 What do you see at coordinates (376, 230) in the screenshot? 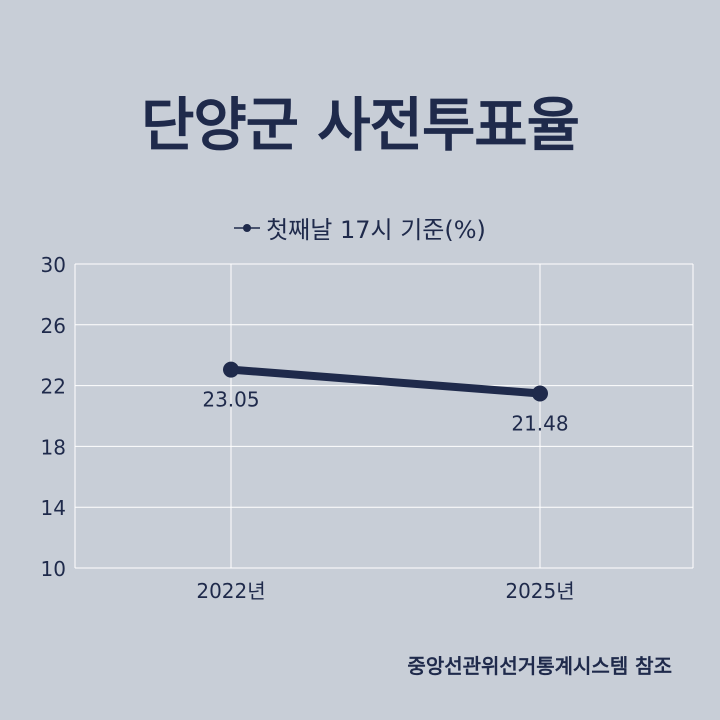
I see `legend-label: 첫째날 17시 기준(%)` at bounding box center [376, 230].